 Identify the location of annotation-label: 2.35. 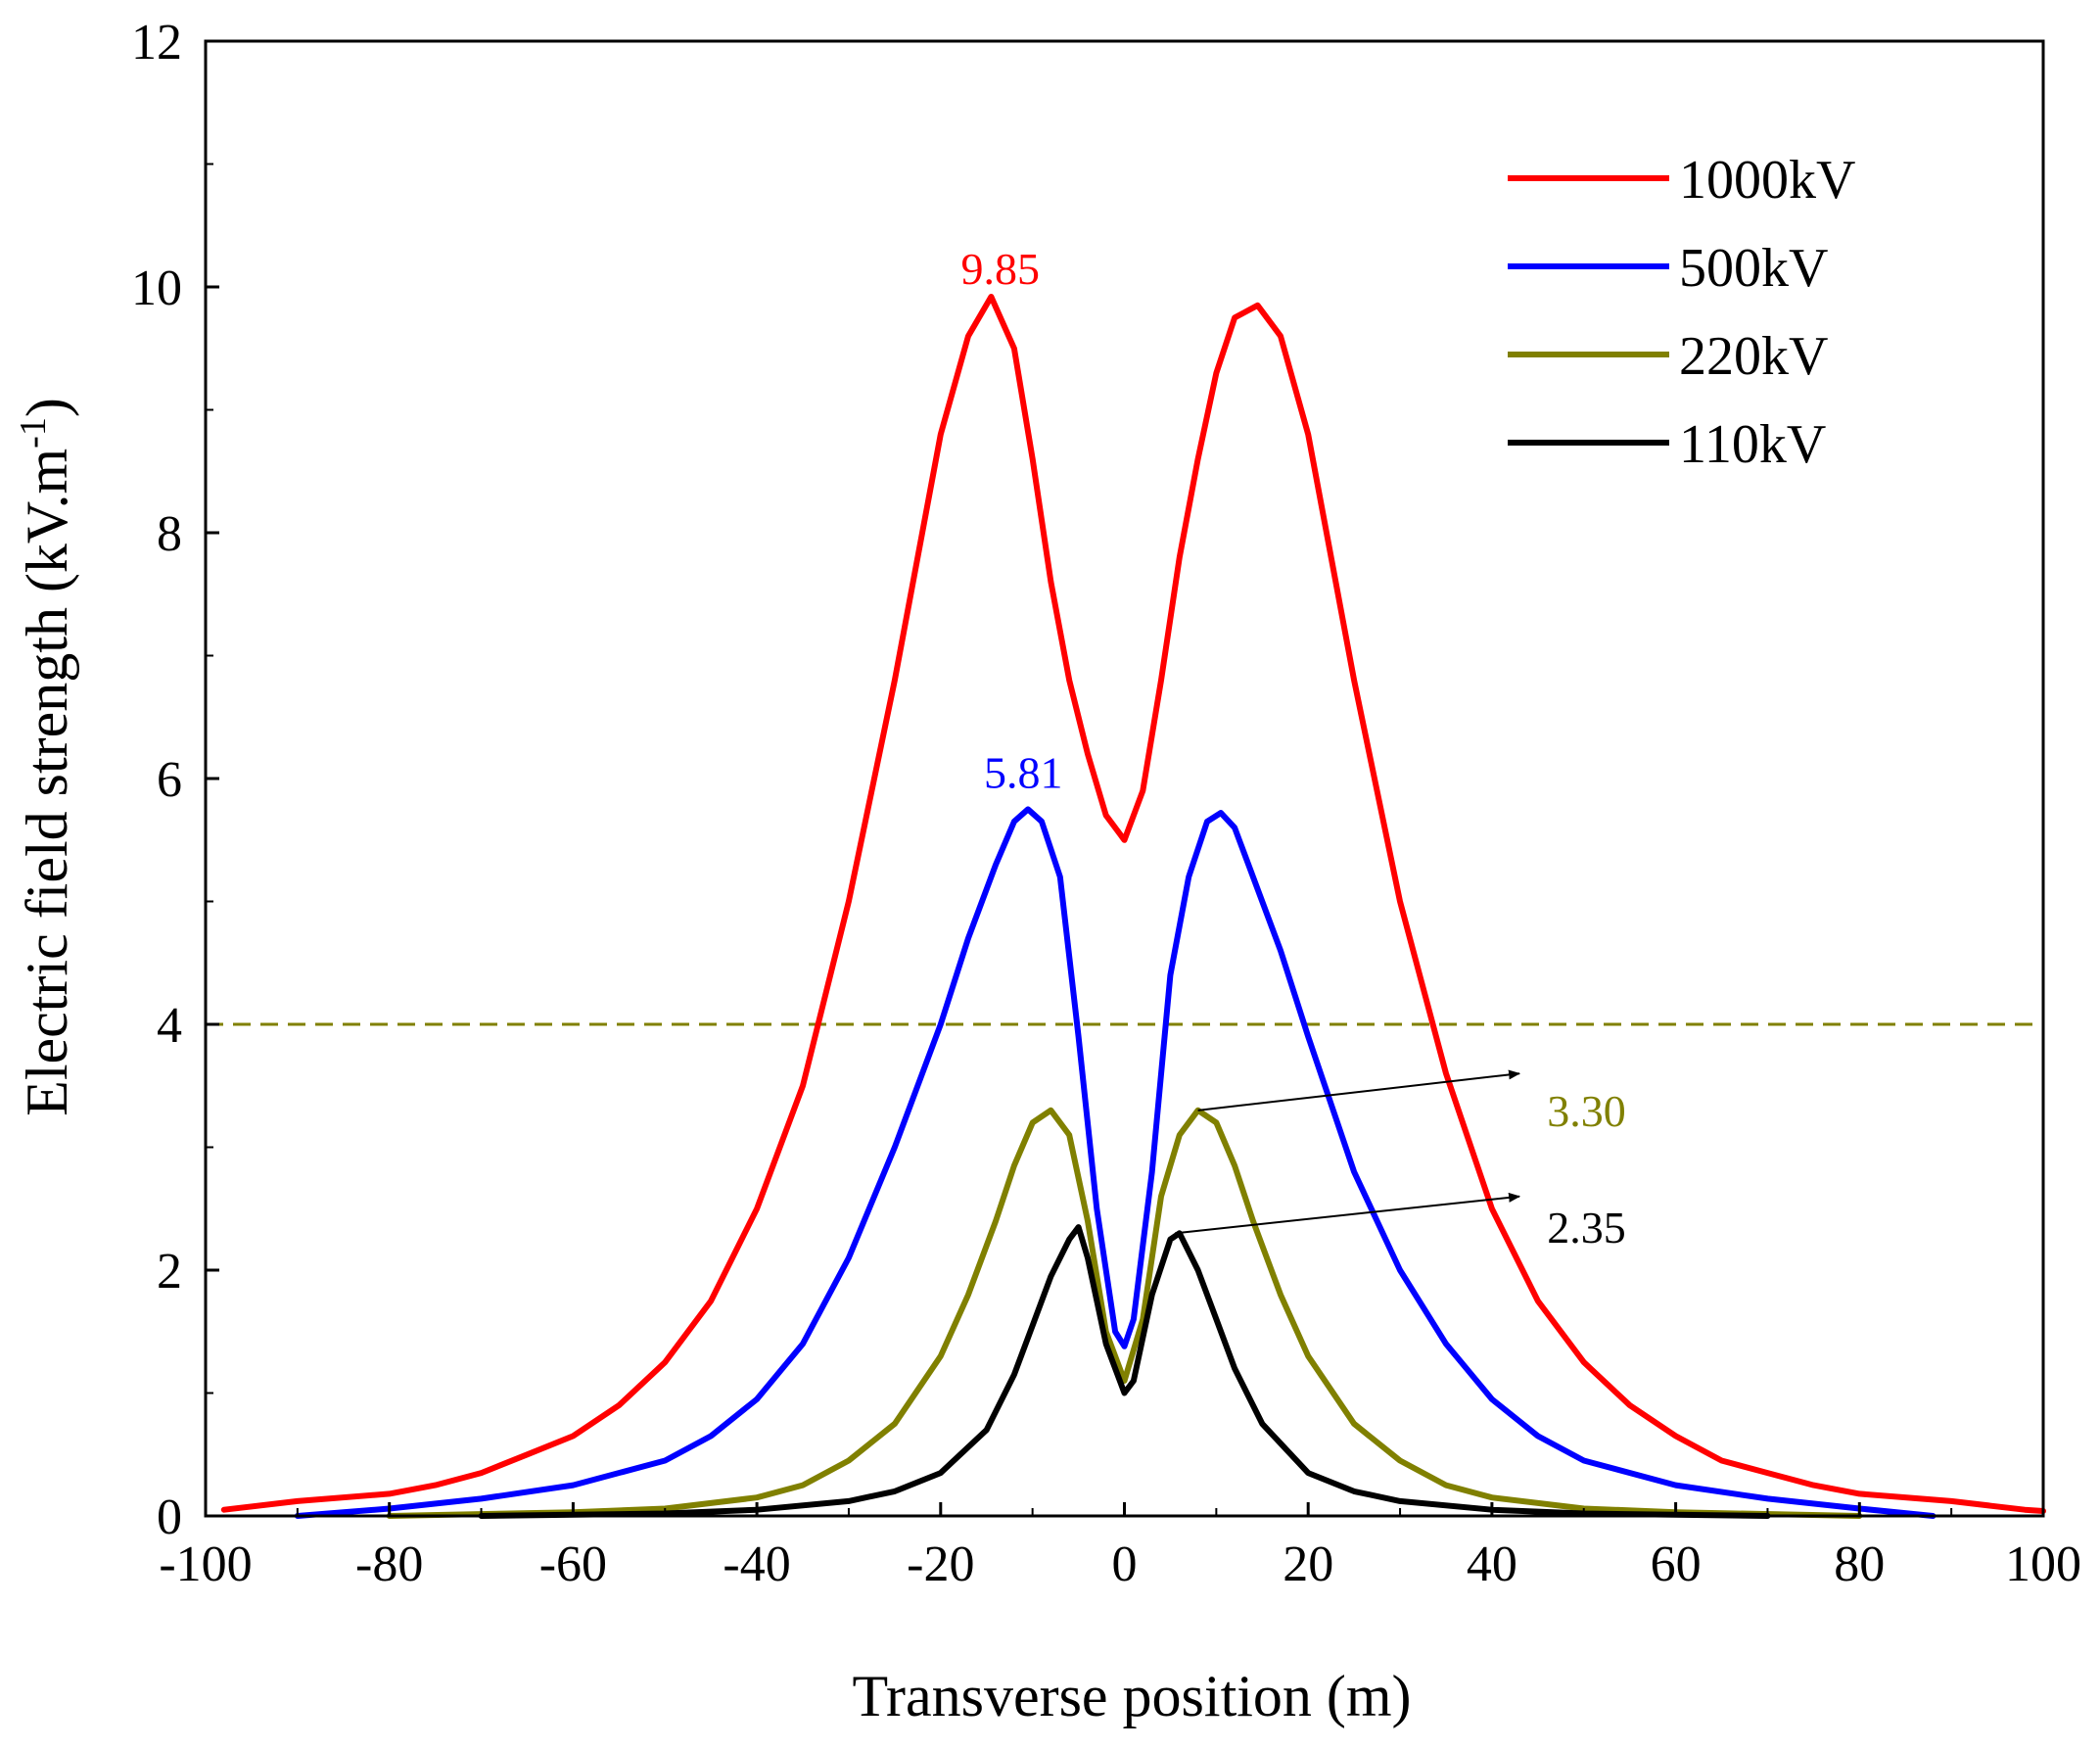
(1586, 1228).